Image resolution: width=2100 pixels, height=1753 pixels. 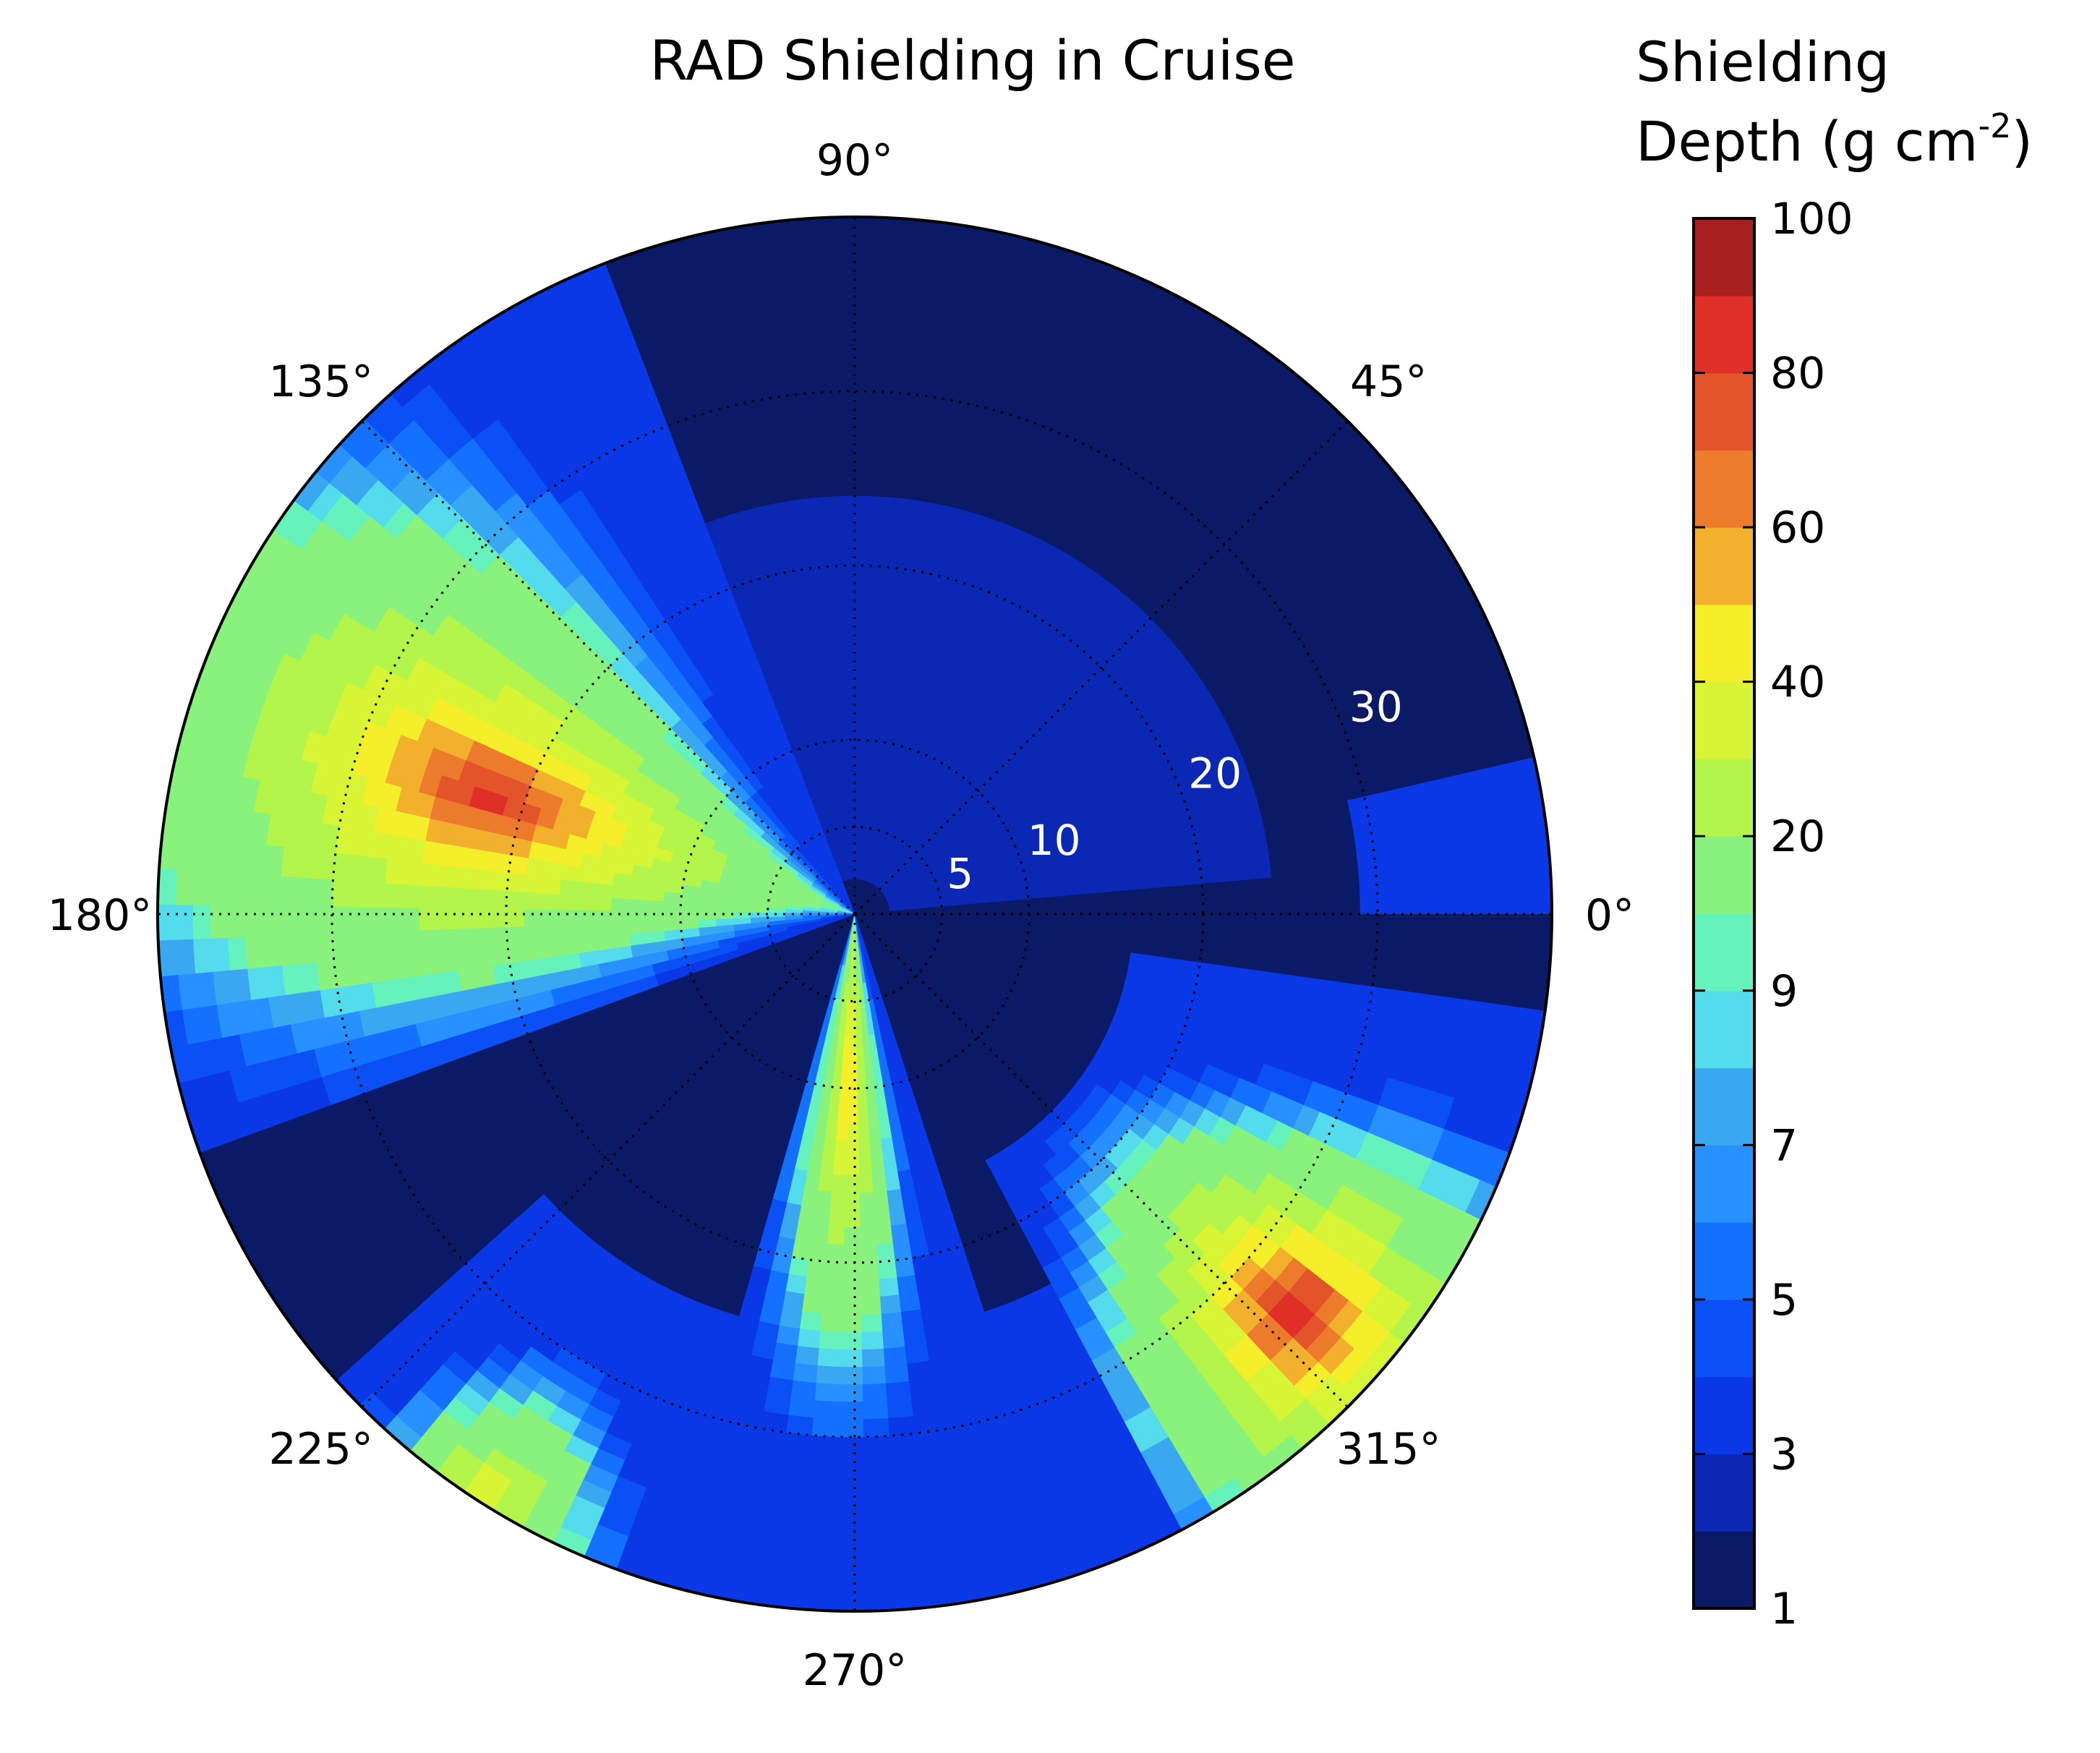 I want to click on colorbar-ticks: 1 3 5 7 9 20 40 60 80 100, so click(x=1773, y=914).